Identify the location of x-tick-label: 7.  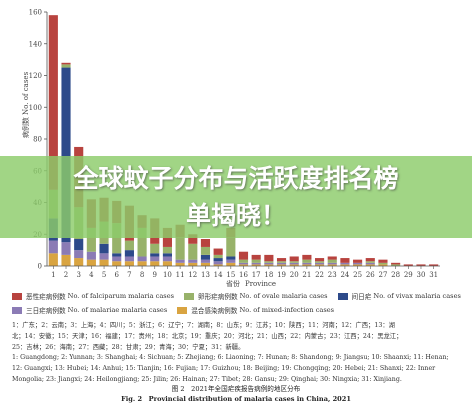
(129, 275).